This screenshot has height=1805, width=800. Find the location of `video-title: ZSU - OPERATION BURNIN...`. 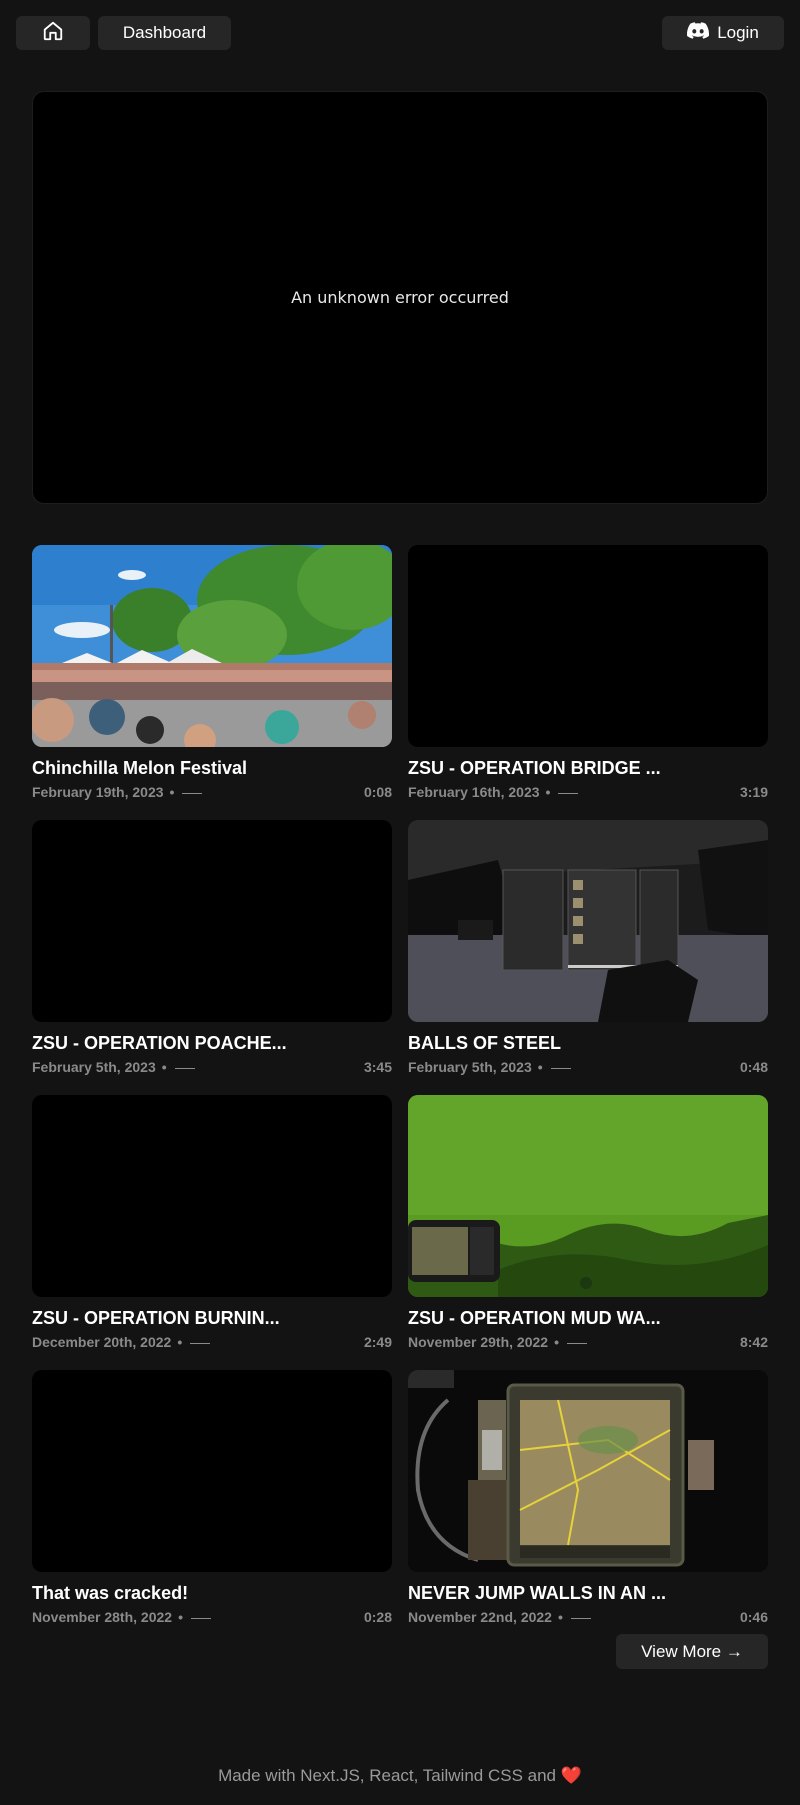

video-title: ZSU - OPERATION BURNIN... is located at coordinates (156, 1318).